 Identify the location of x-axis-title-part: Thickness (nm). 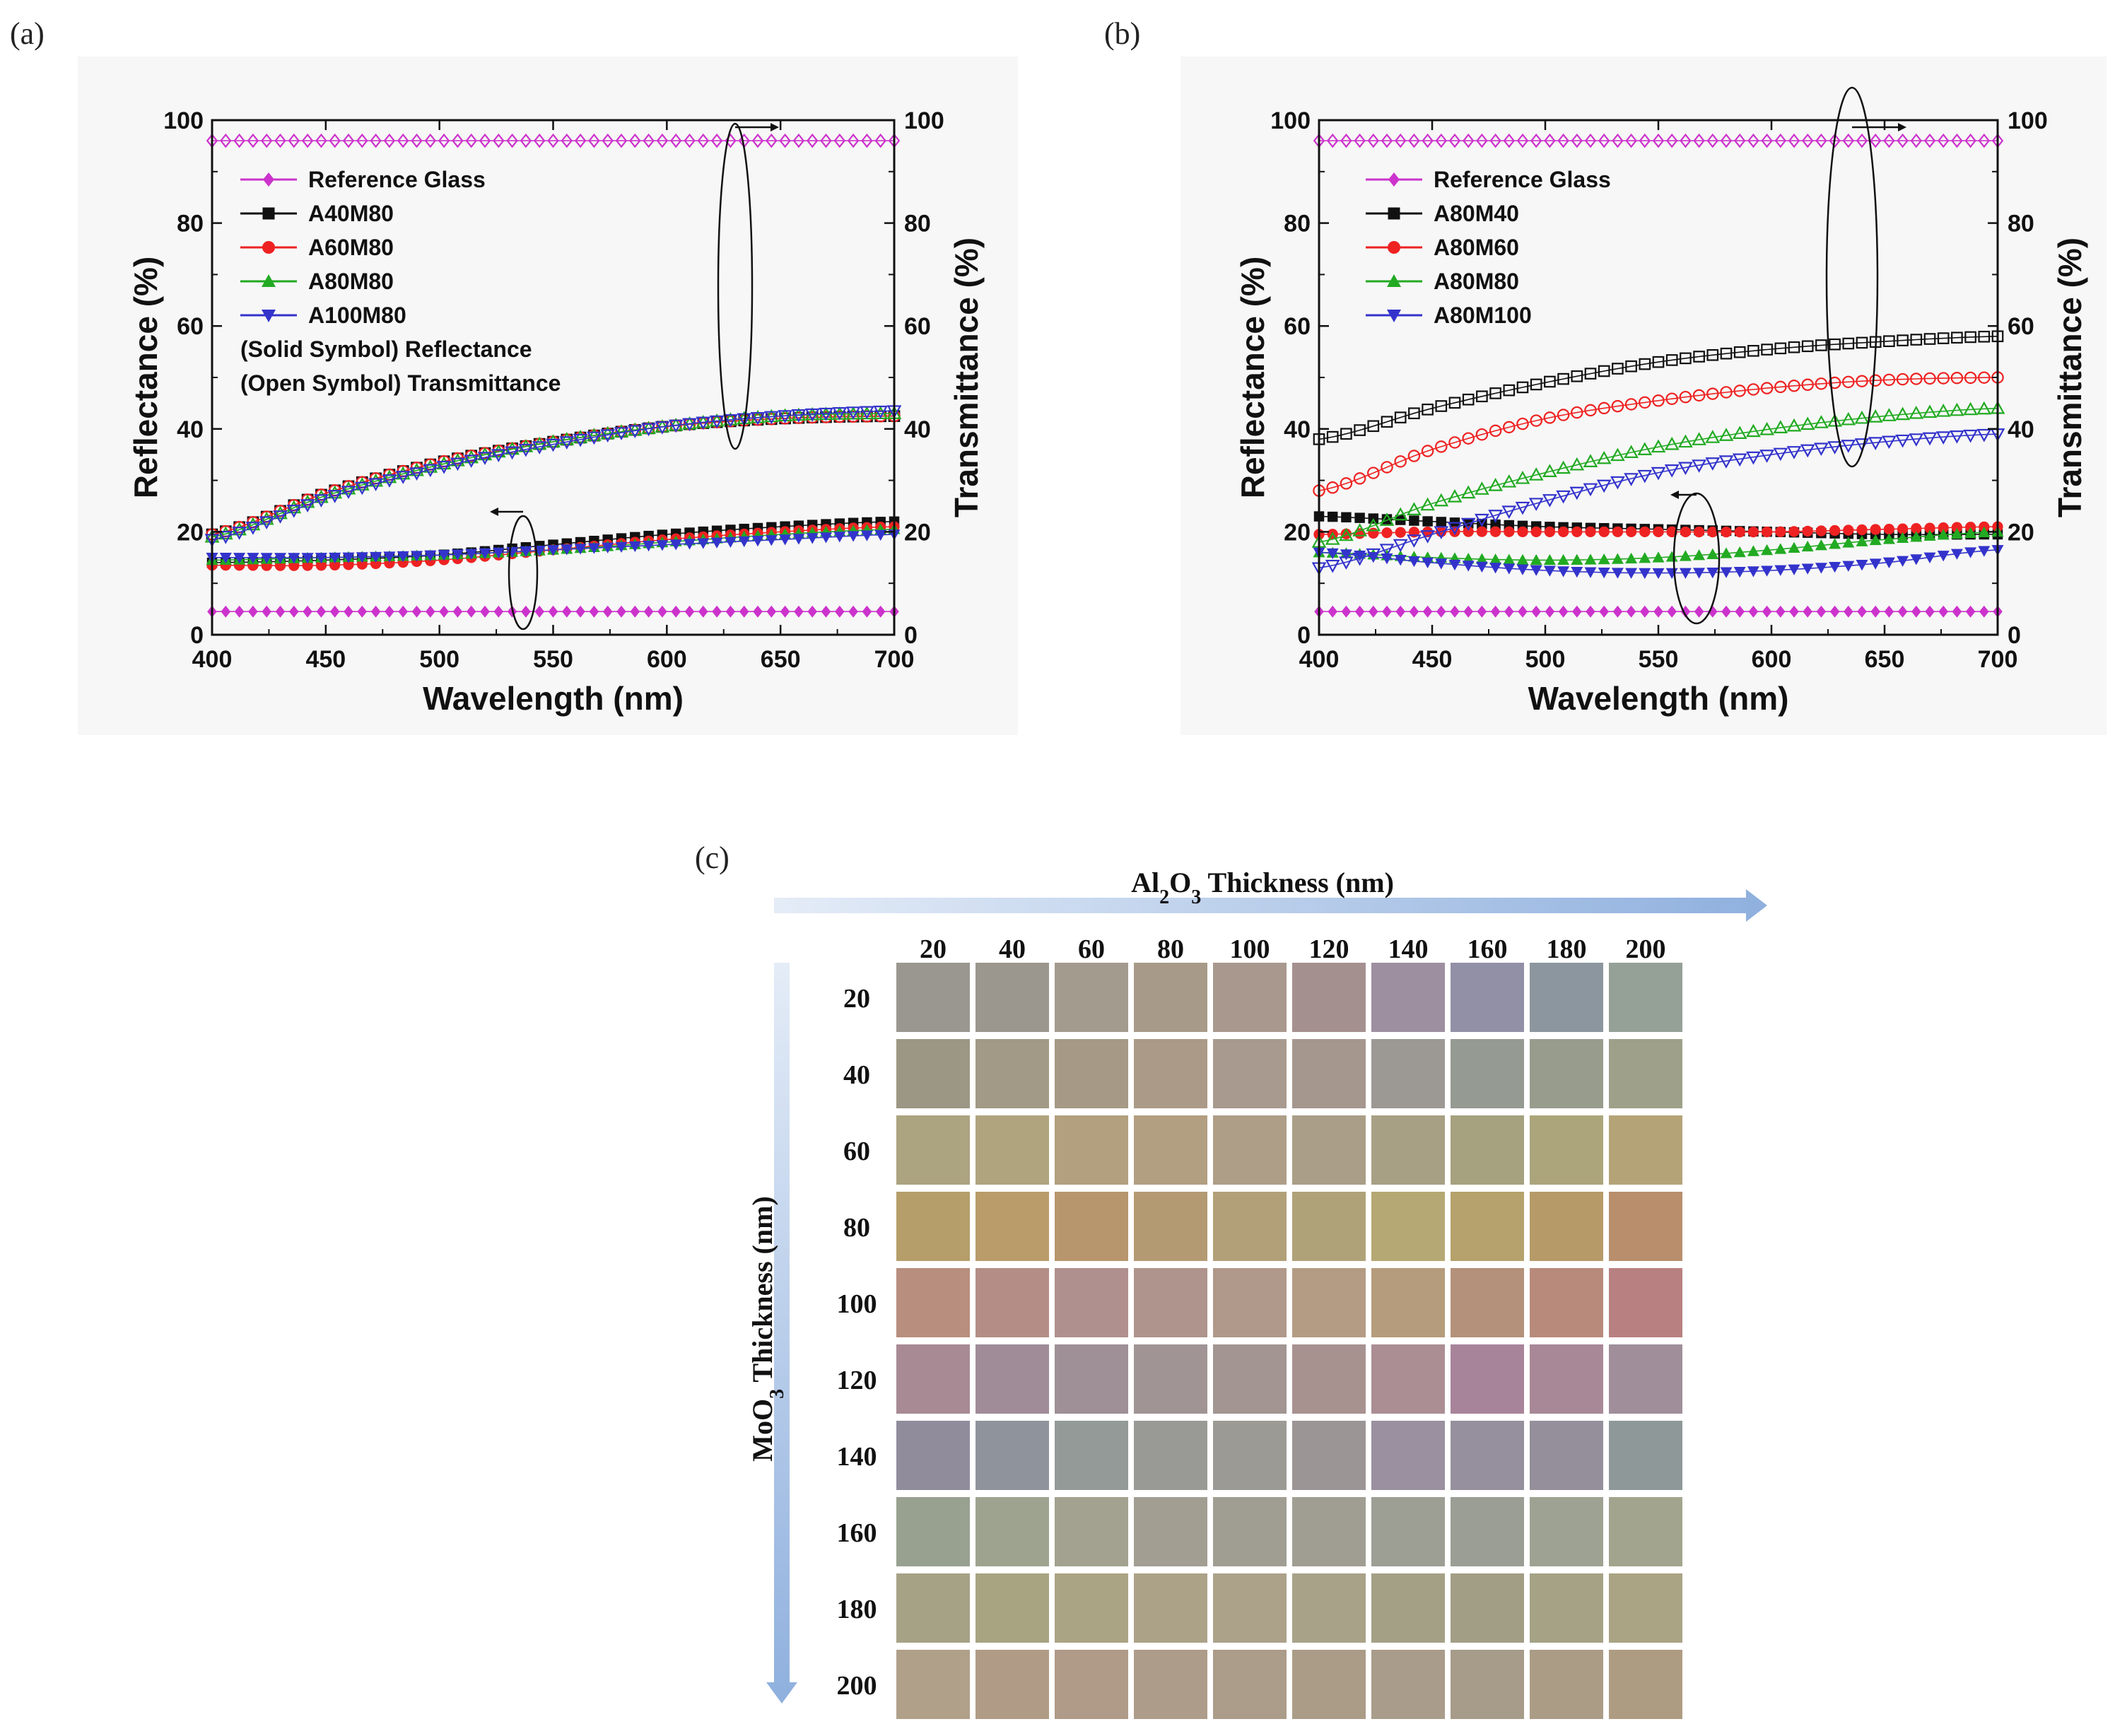
(1297, 882).